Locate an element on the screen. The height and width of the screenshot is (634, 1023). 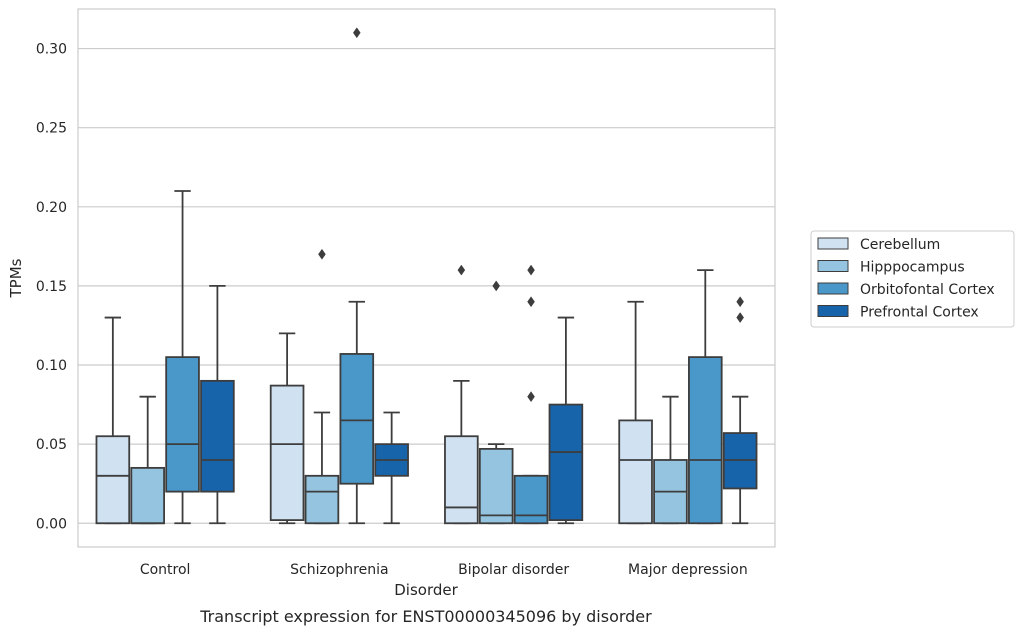
x-tick-label: Schizophrenia is located at coordinates (339, 570).